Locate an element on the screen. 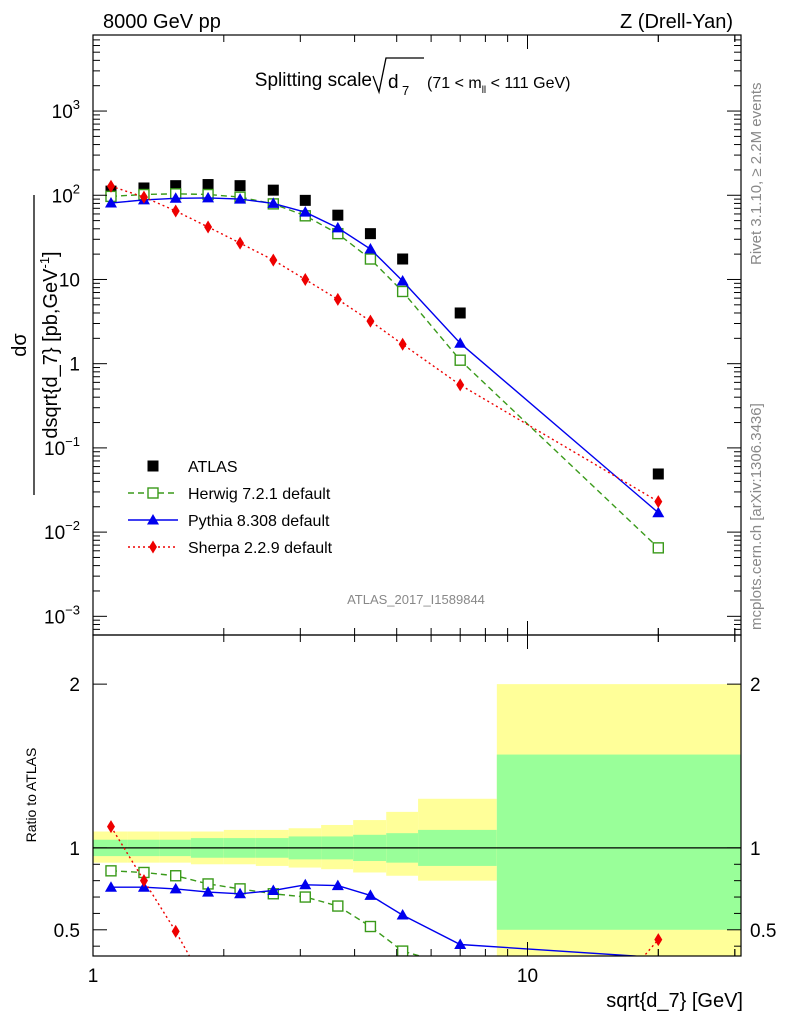  pythia-ratio-line is located at coordinates (378, 920).